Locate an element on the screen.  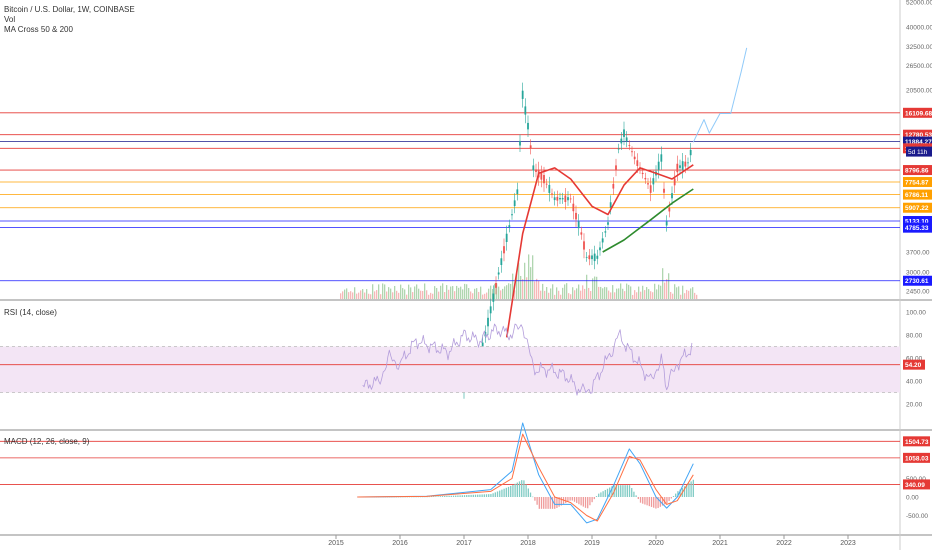
countdown-label: 5d 11h is located at coordinates (918, 152).